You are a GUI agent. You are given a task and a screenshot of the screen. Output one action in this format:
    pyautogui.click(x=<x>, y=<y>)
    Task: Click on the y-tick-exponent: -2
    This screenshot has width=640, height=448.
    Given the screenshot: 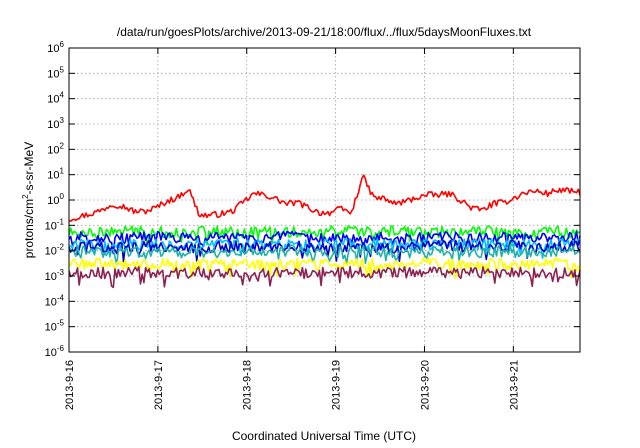 What is the action you would take?
    pyautogui.click(x=61, y=247)
    